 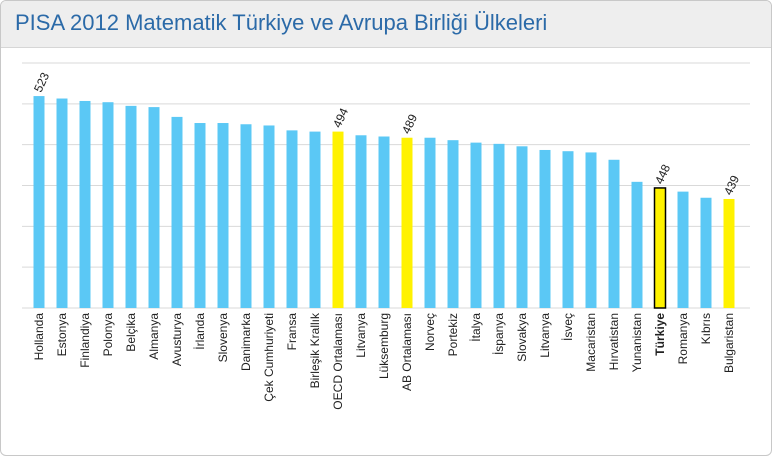 I want to click on x-tick-label: Slovenya, so click(x=223, y=338).